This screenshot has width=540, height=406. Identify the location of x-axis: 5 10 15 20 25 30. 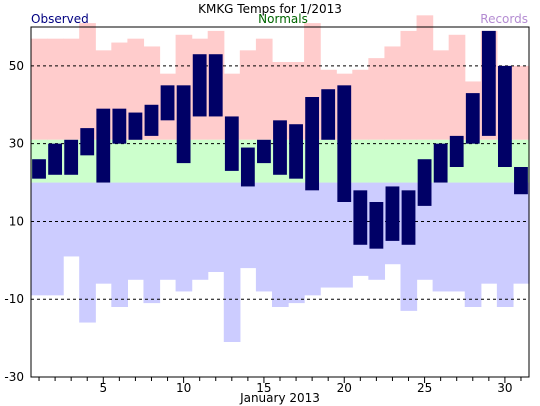
(280, 386).